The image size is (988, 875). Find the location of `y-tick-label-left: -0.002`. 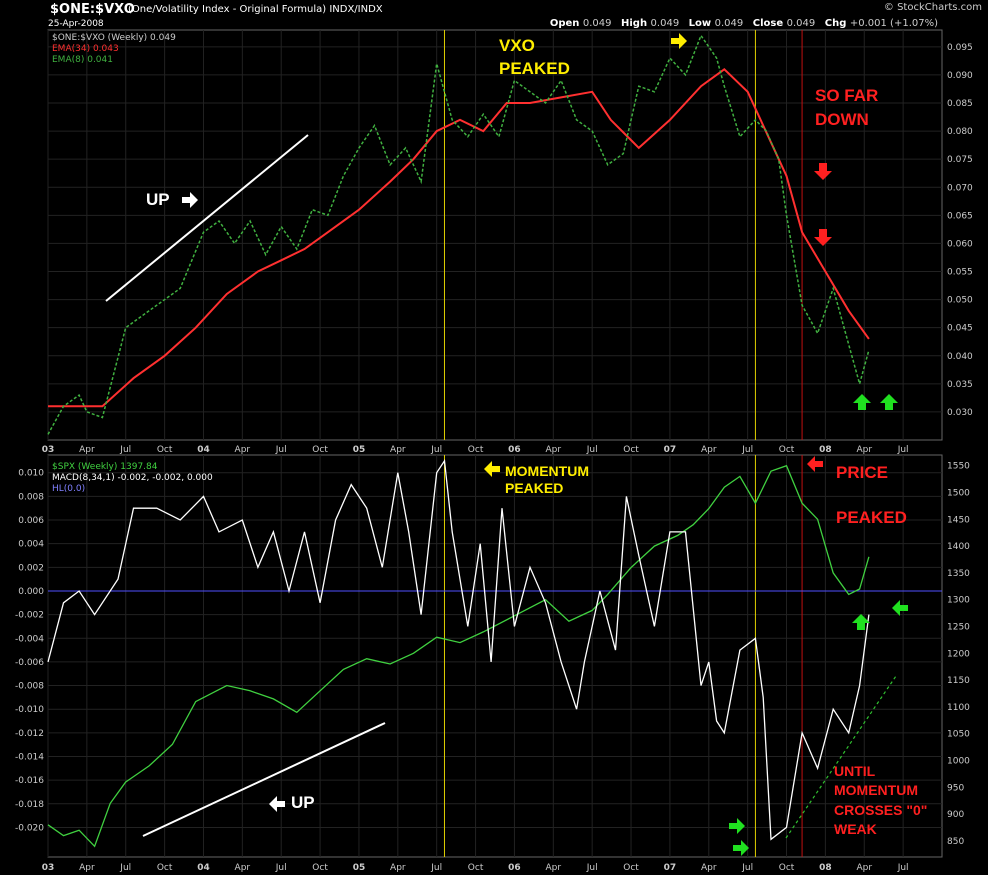

y-tick-label-left: -0.002 is located at coordinates (29, 616).